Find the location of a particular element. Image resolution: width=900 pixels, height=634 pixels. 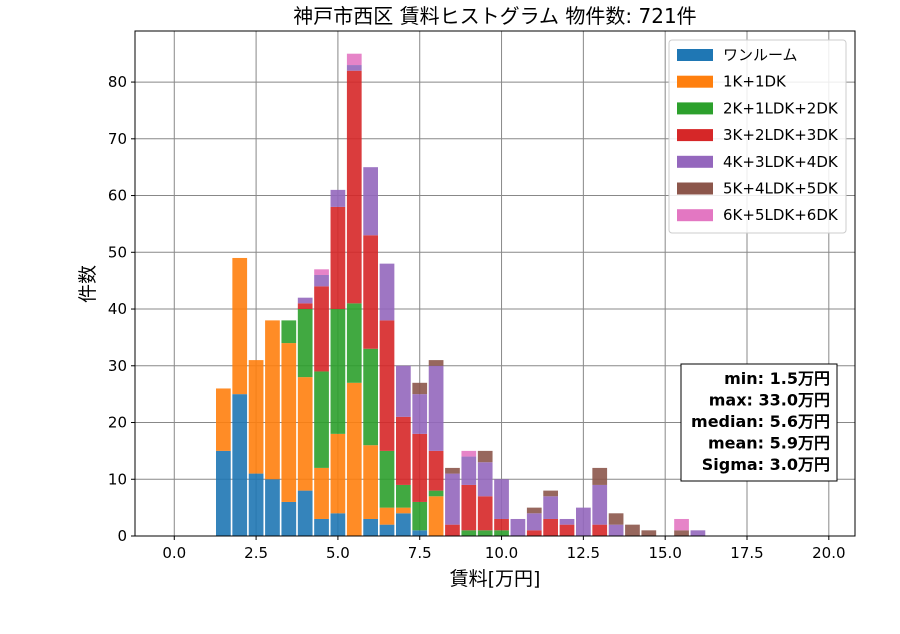

x-tick-label: 10.0 is located at coordinates (501, 553).